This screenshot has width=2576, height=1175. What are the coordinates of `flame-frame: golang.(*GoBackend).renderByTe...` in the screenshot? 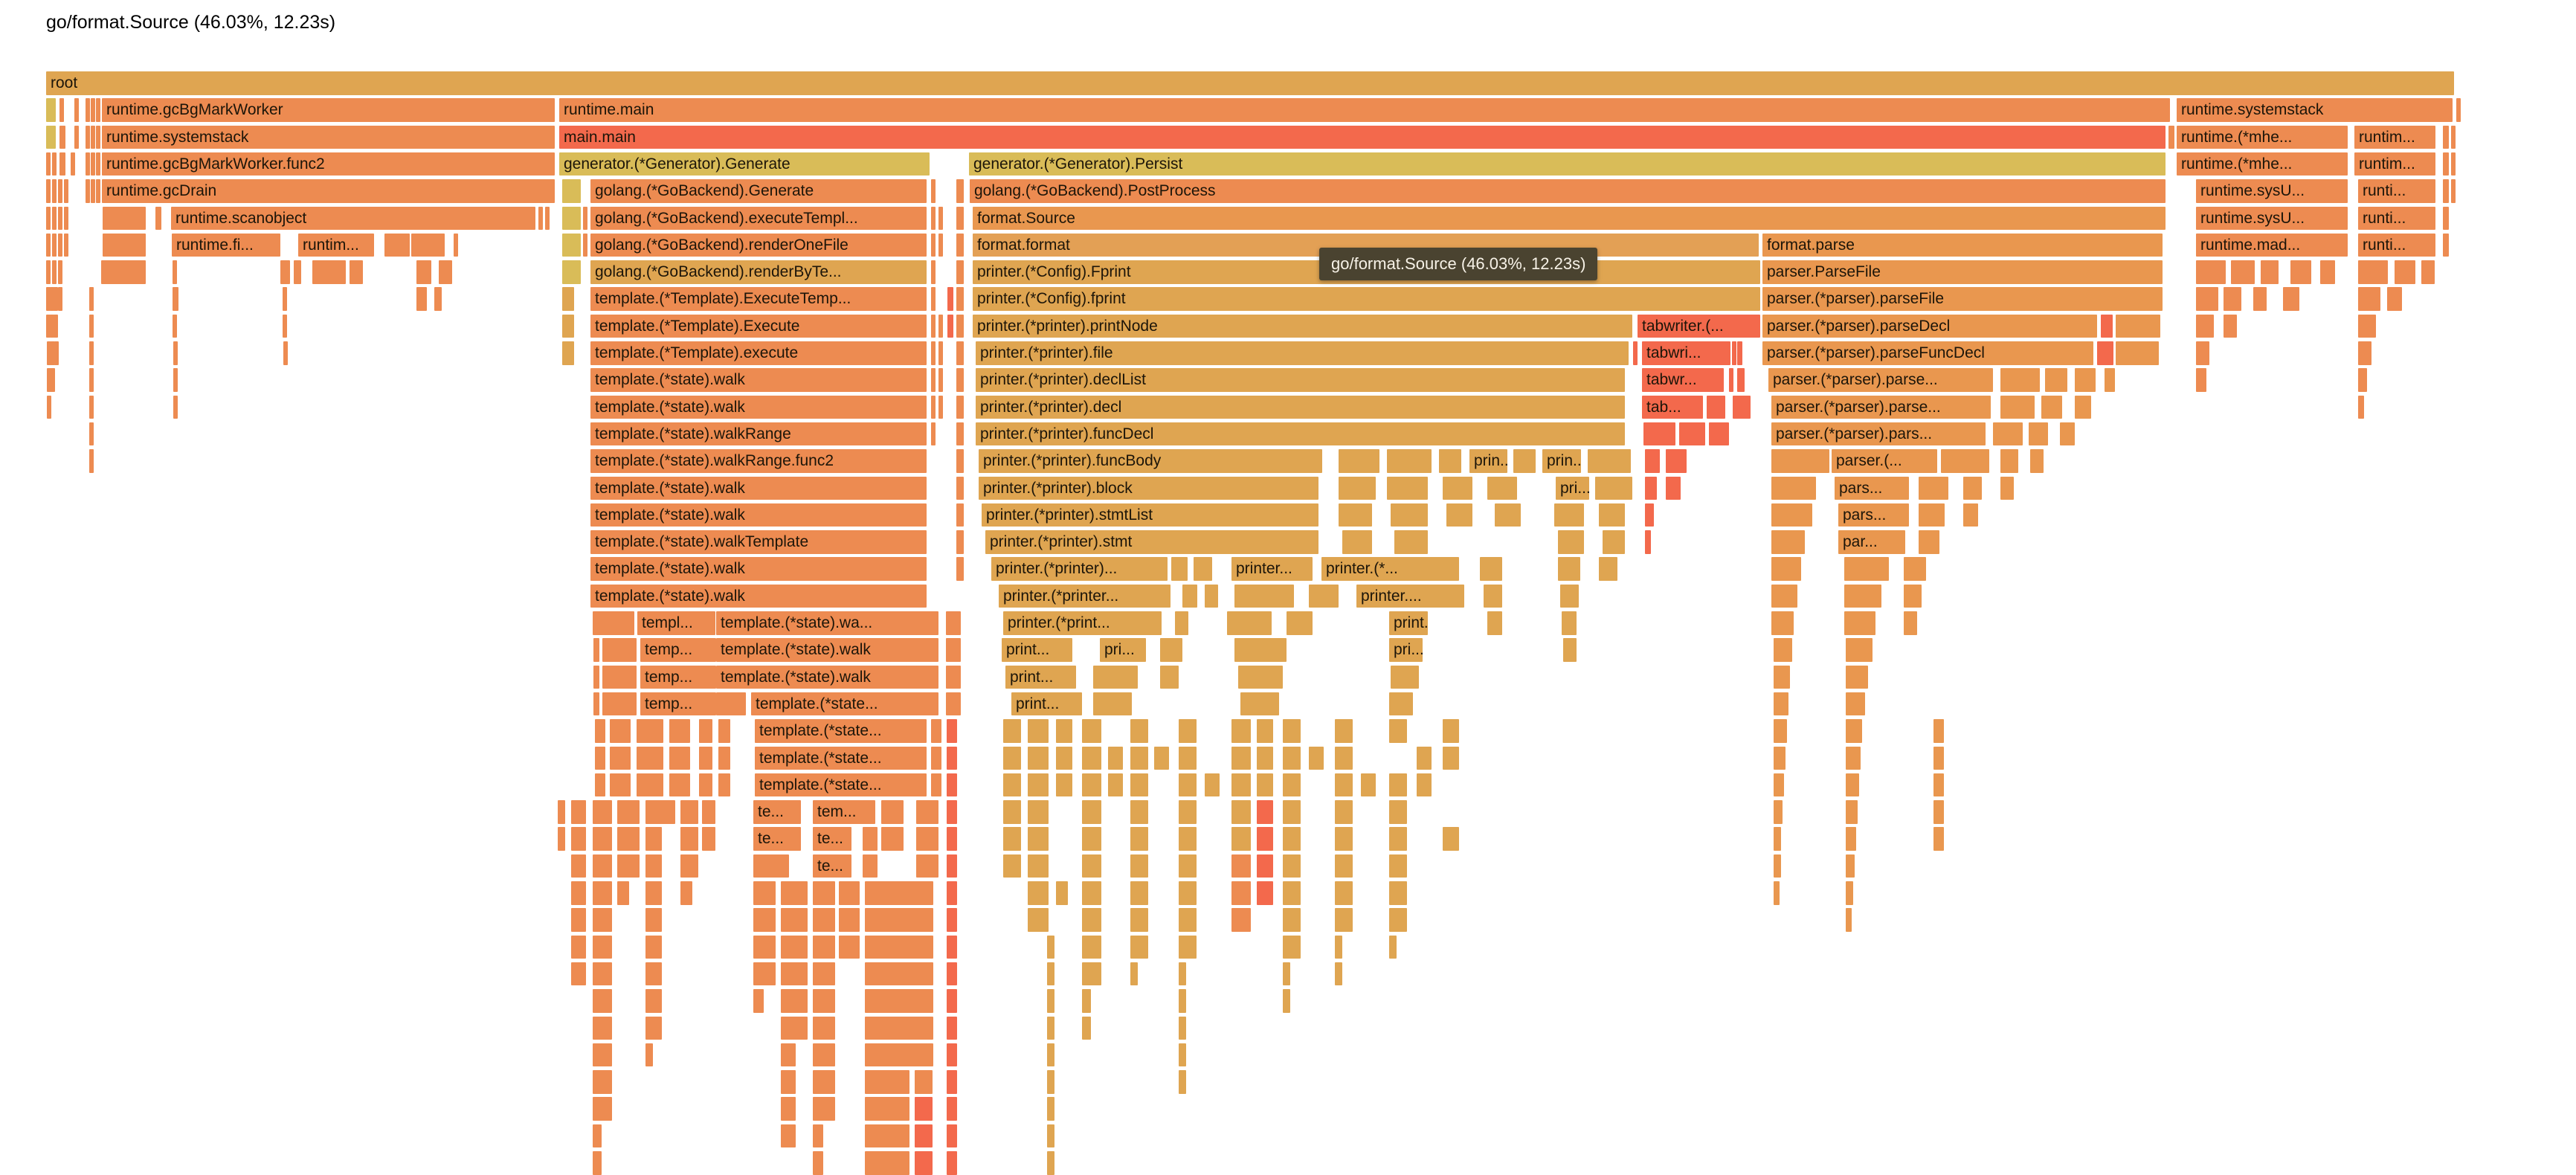 It's located at (758, 272).